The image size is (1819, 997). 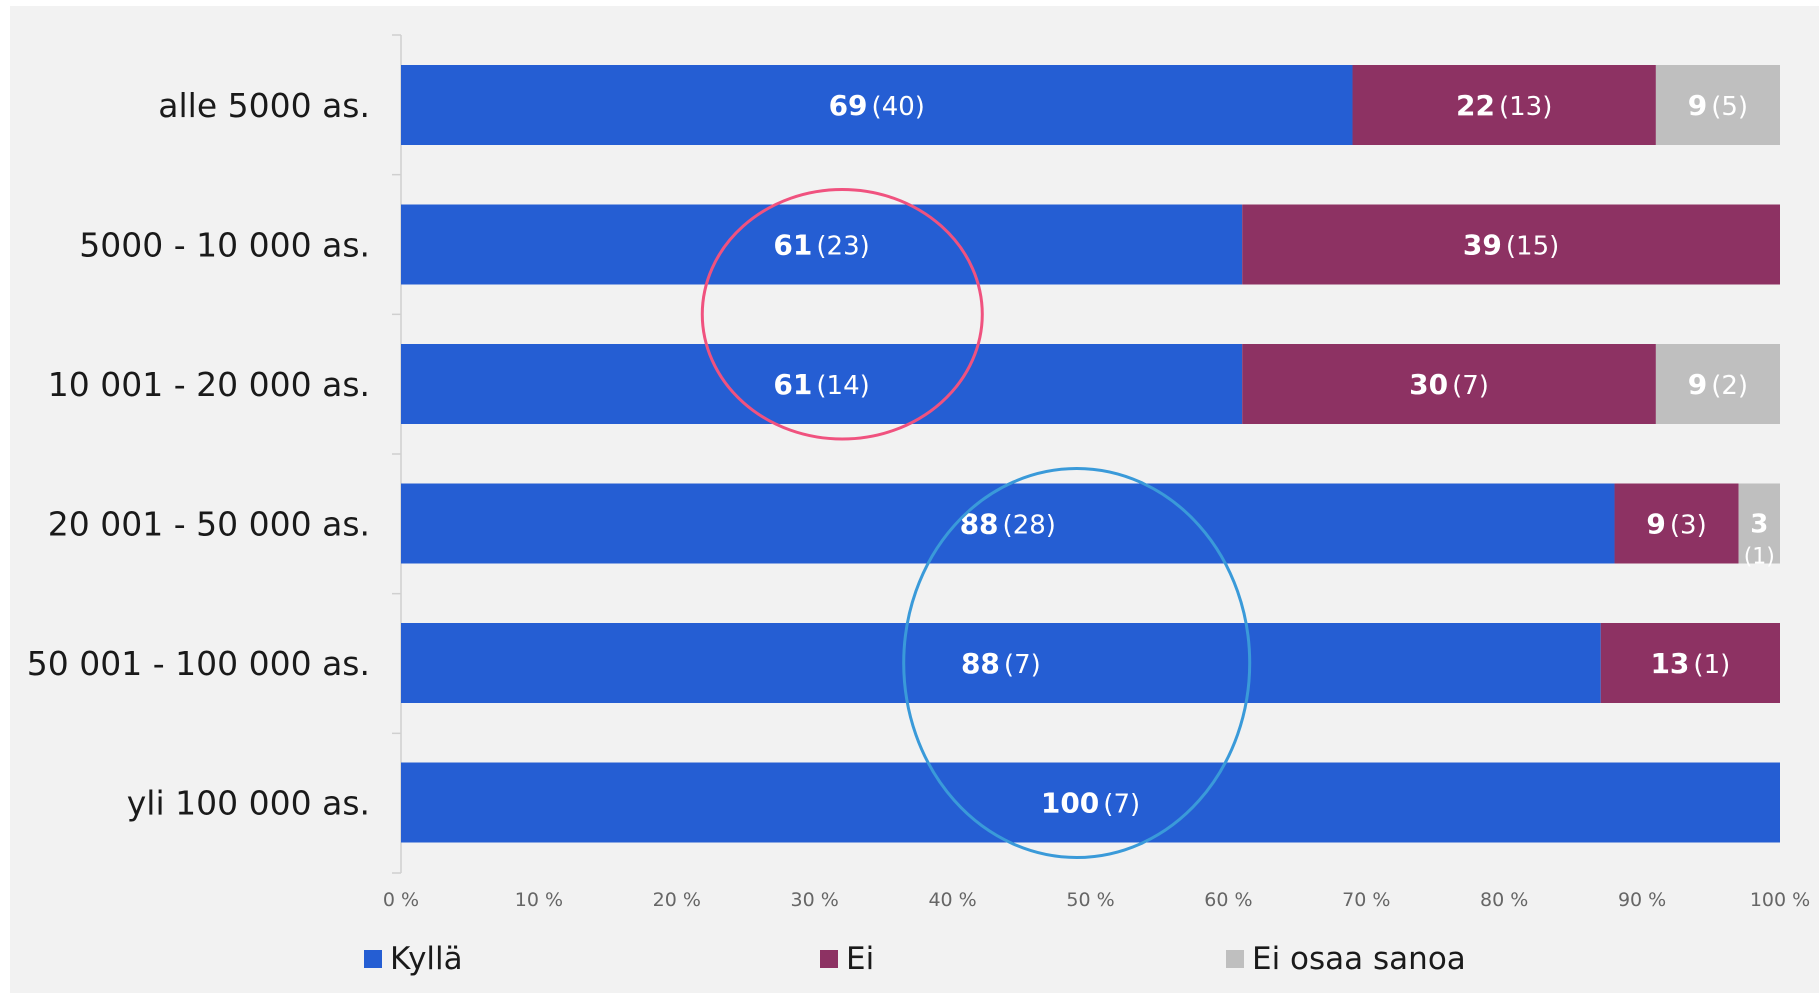 What do you see at coordinates (842, 386) in the screenshot?
I see `data-label-count: (14)` at bounding box center [842, 386].